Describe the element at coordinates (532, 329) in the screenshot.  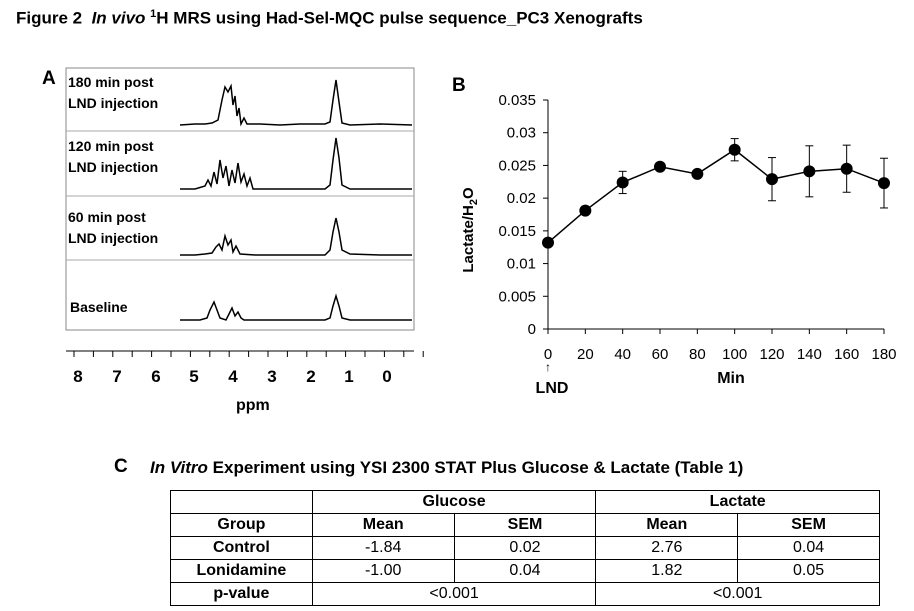
I see `y-tick-label: 0` at that location.